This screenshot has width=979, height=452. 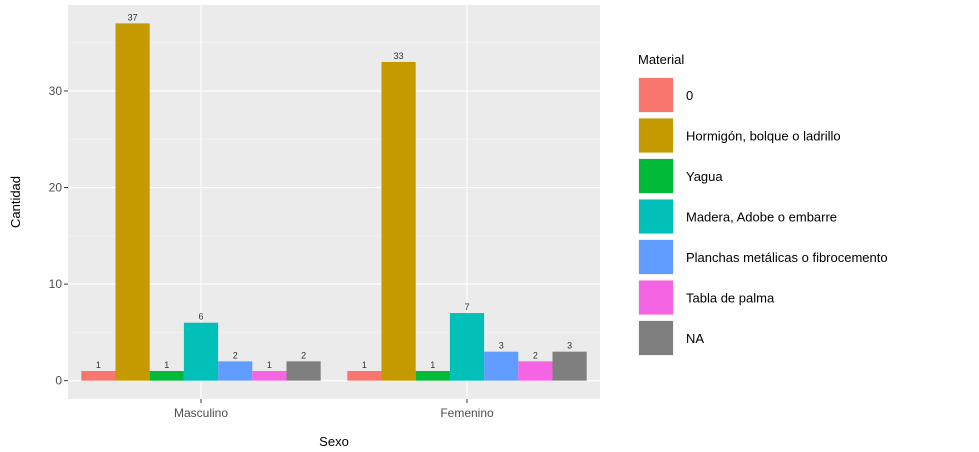 I want to click on legend-label: Planchas metálicas o fibrocemento, so click(x=787, y=257).